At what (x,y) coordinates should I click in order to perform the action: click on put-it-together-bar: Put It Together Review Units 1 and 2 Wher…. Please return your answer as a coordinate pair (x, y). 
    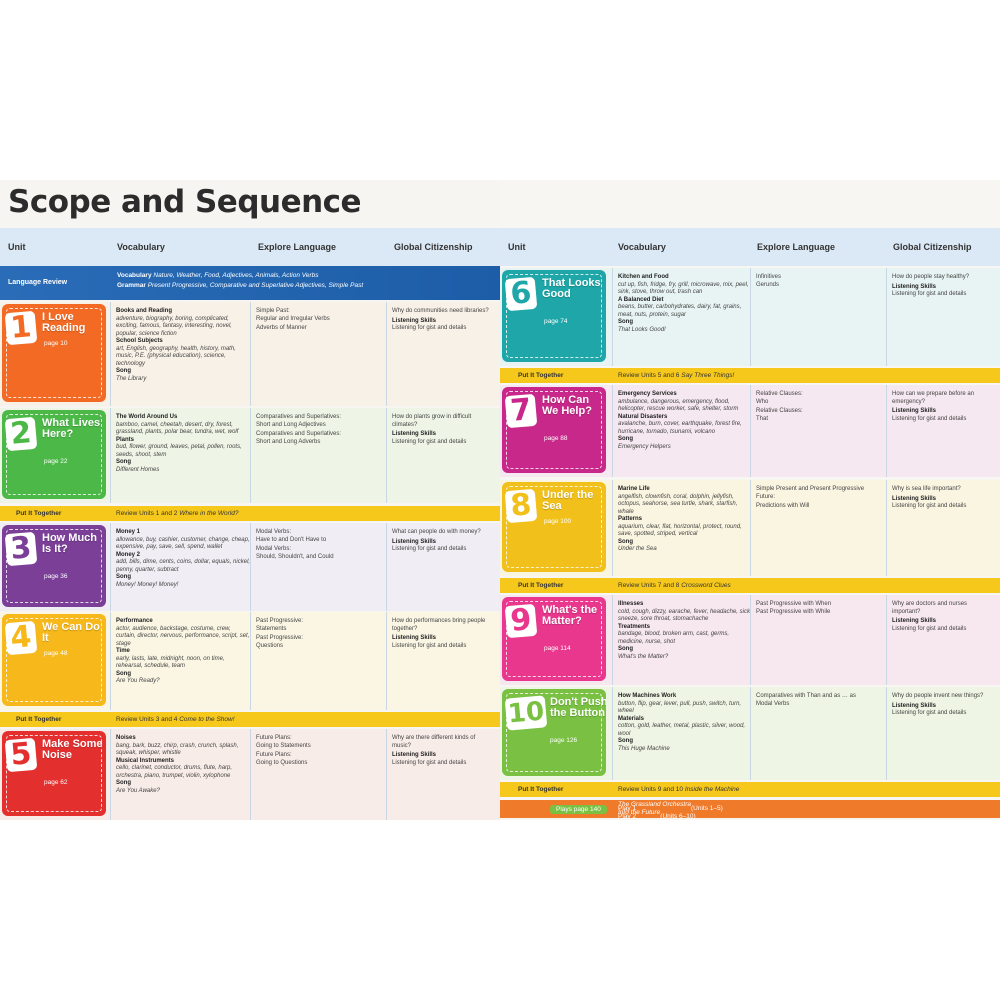
    Looking at the image, I should click on (250, 513).